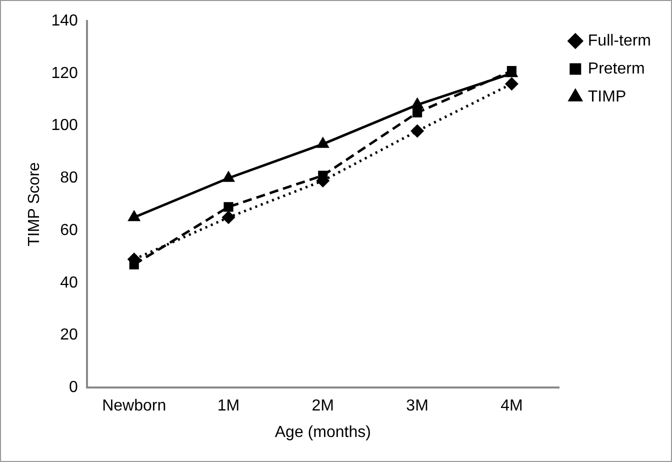  Describe the element at coordinates (134, 406) in the screenshot. I see `x-tick-label: Newborn` at that location.